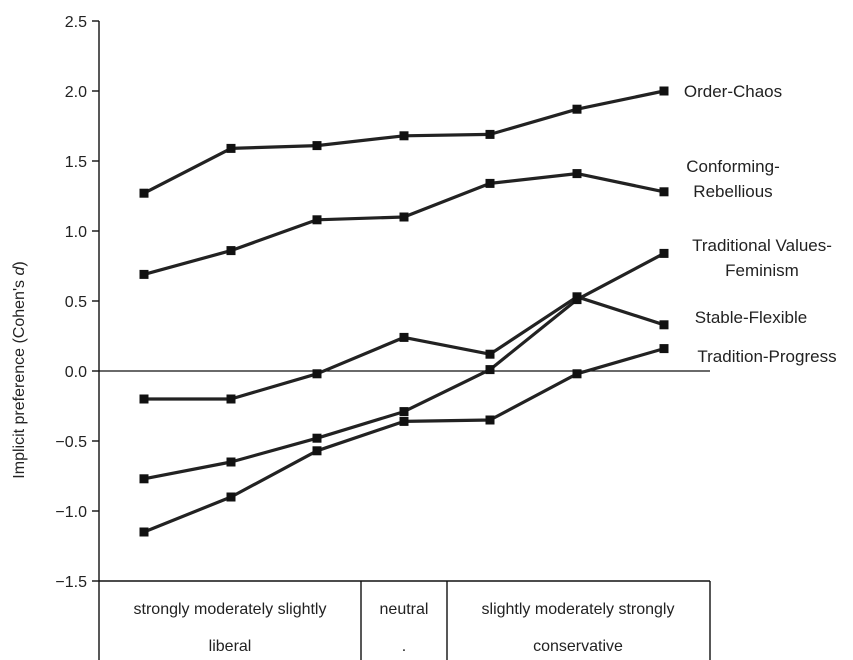 Image resolution: width=853 pixels, height=660 pixels. I want to click on series-label: Feminism, so click(762, 270).